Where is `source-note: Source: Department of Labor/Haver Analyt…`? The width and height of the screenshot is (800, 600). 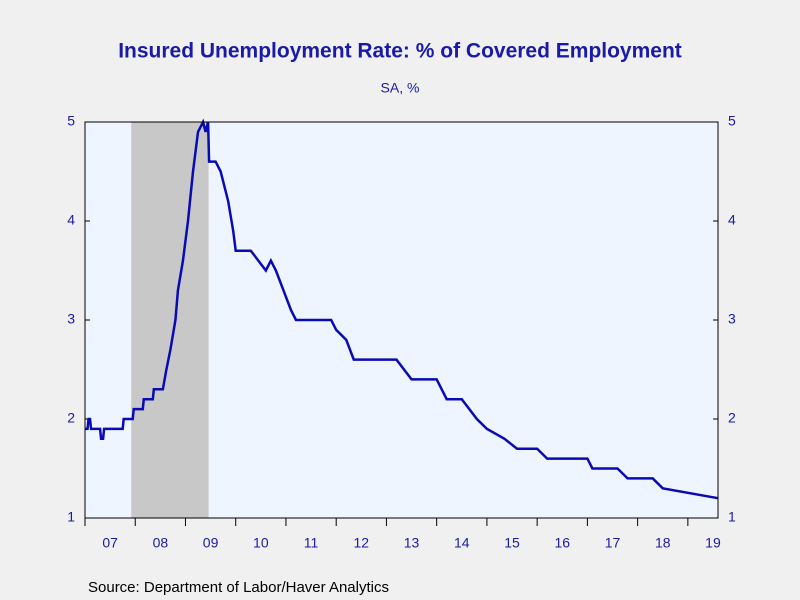 source-note: Source: Department of Labor/Haver Analyt… is located at coordinates (238, 587).